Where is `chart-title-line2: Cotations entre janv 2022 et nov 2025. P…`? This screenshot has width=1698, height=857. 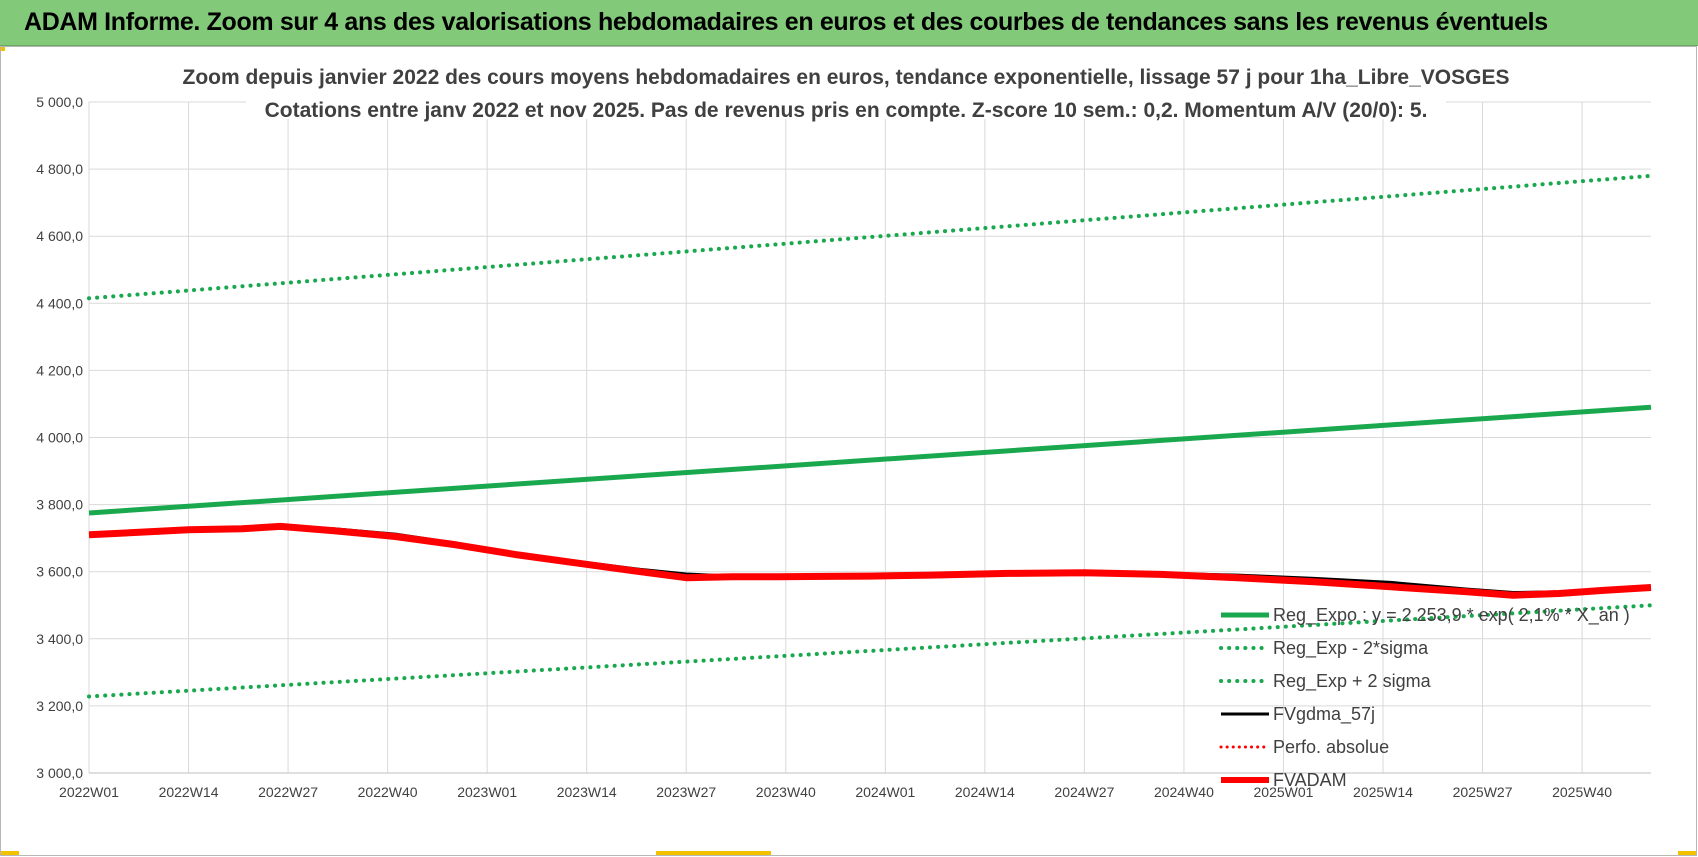 chart-title-line2: Cotations entre janv 2022 et nov 2025. P… is located at coordinates (846, 110).